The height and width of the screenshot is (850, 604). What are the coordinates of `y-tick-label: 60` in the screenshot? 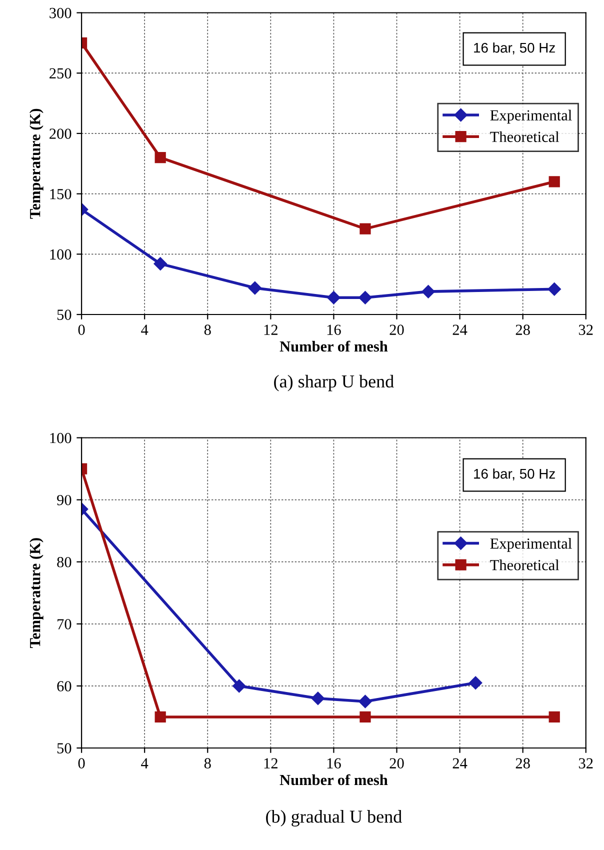 It's located at (64, 686).